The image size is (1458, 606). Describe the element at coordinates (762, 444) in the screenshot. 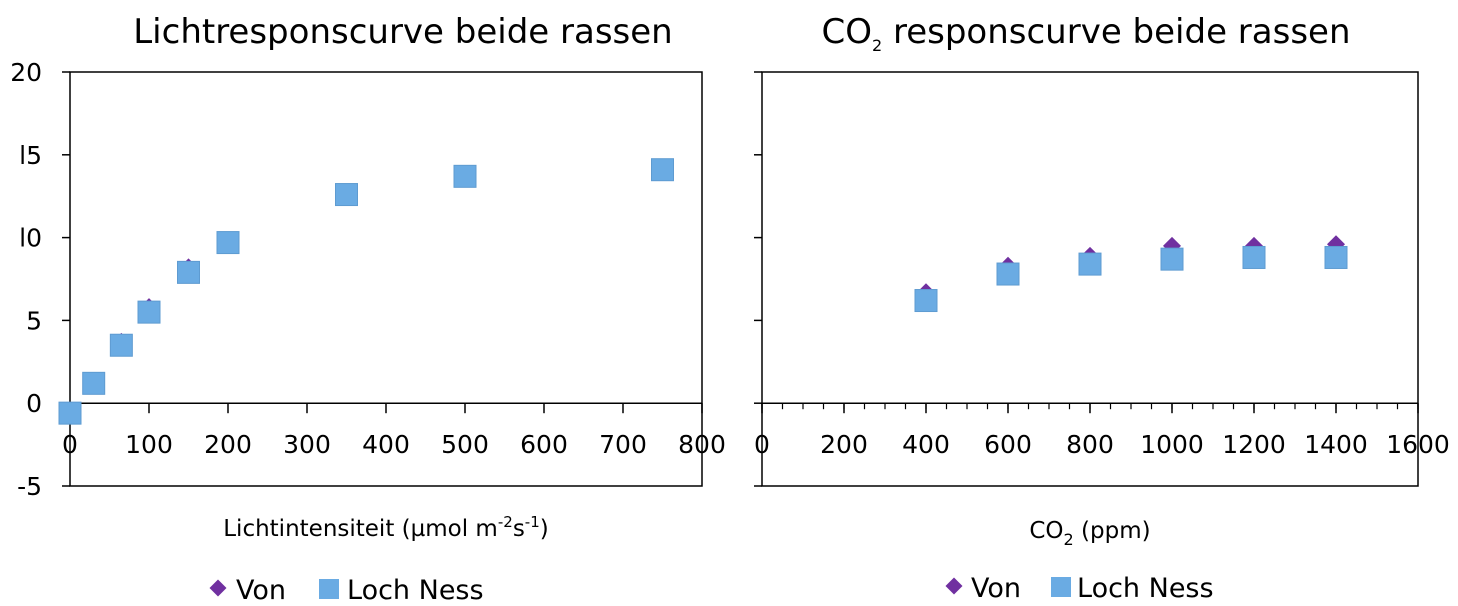

I see `co2-x-tick-label: 0` at that location.